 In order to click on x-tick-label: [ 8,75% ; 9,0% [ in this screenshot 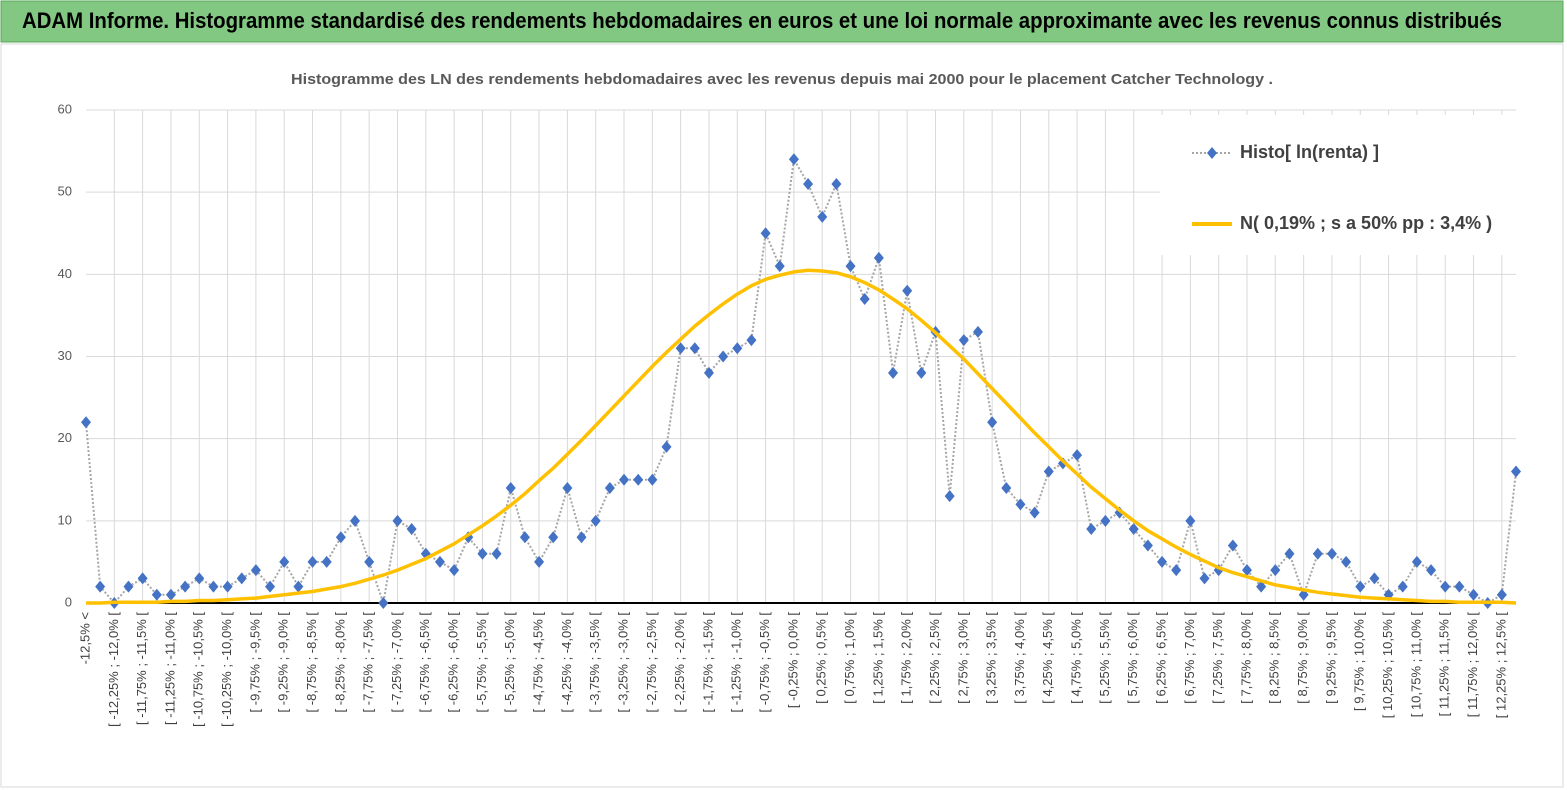, I will do `click(1302, 658)`.